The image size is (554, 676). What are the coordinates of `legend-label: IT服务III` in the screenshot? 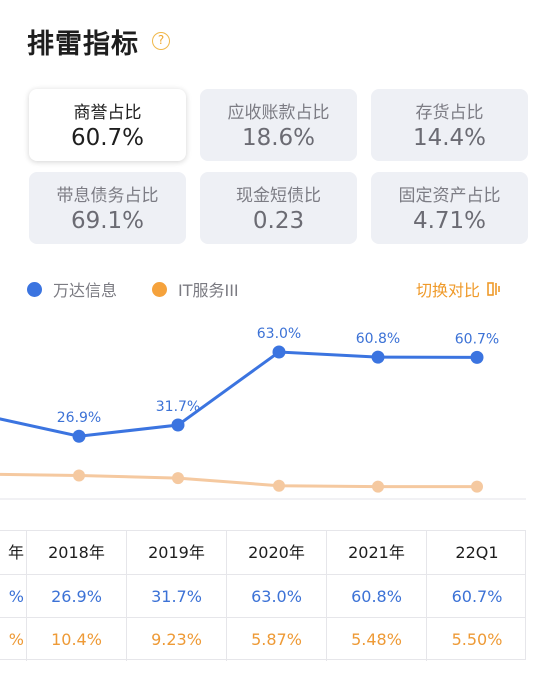 It's located at (208, 290).